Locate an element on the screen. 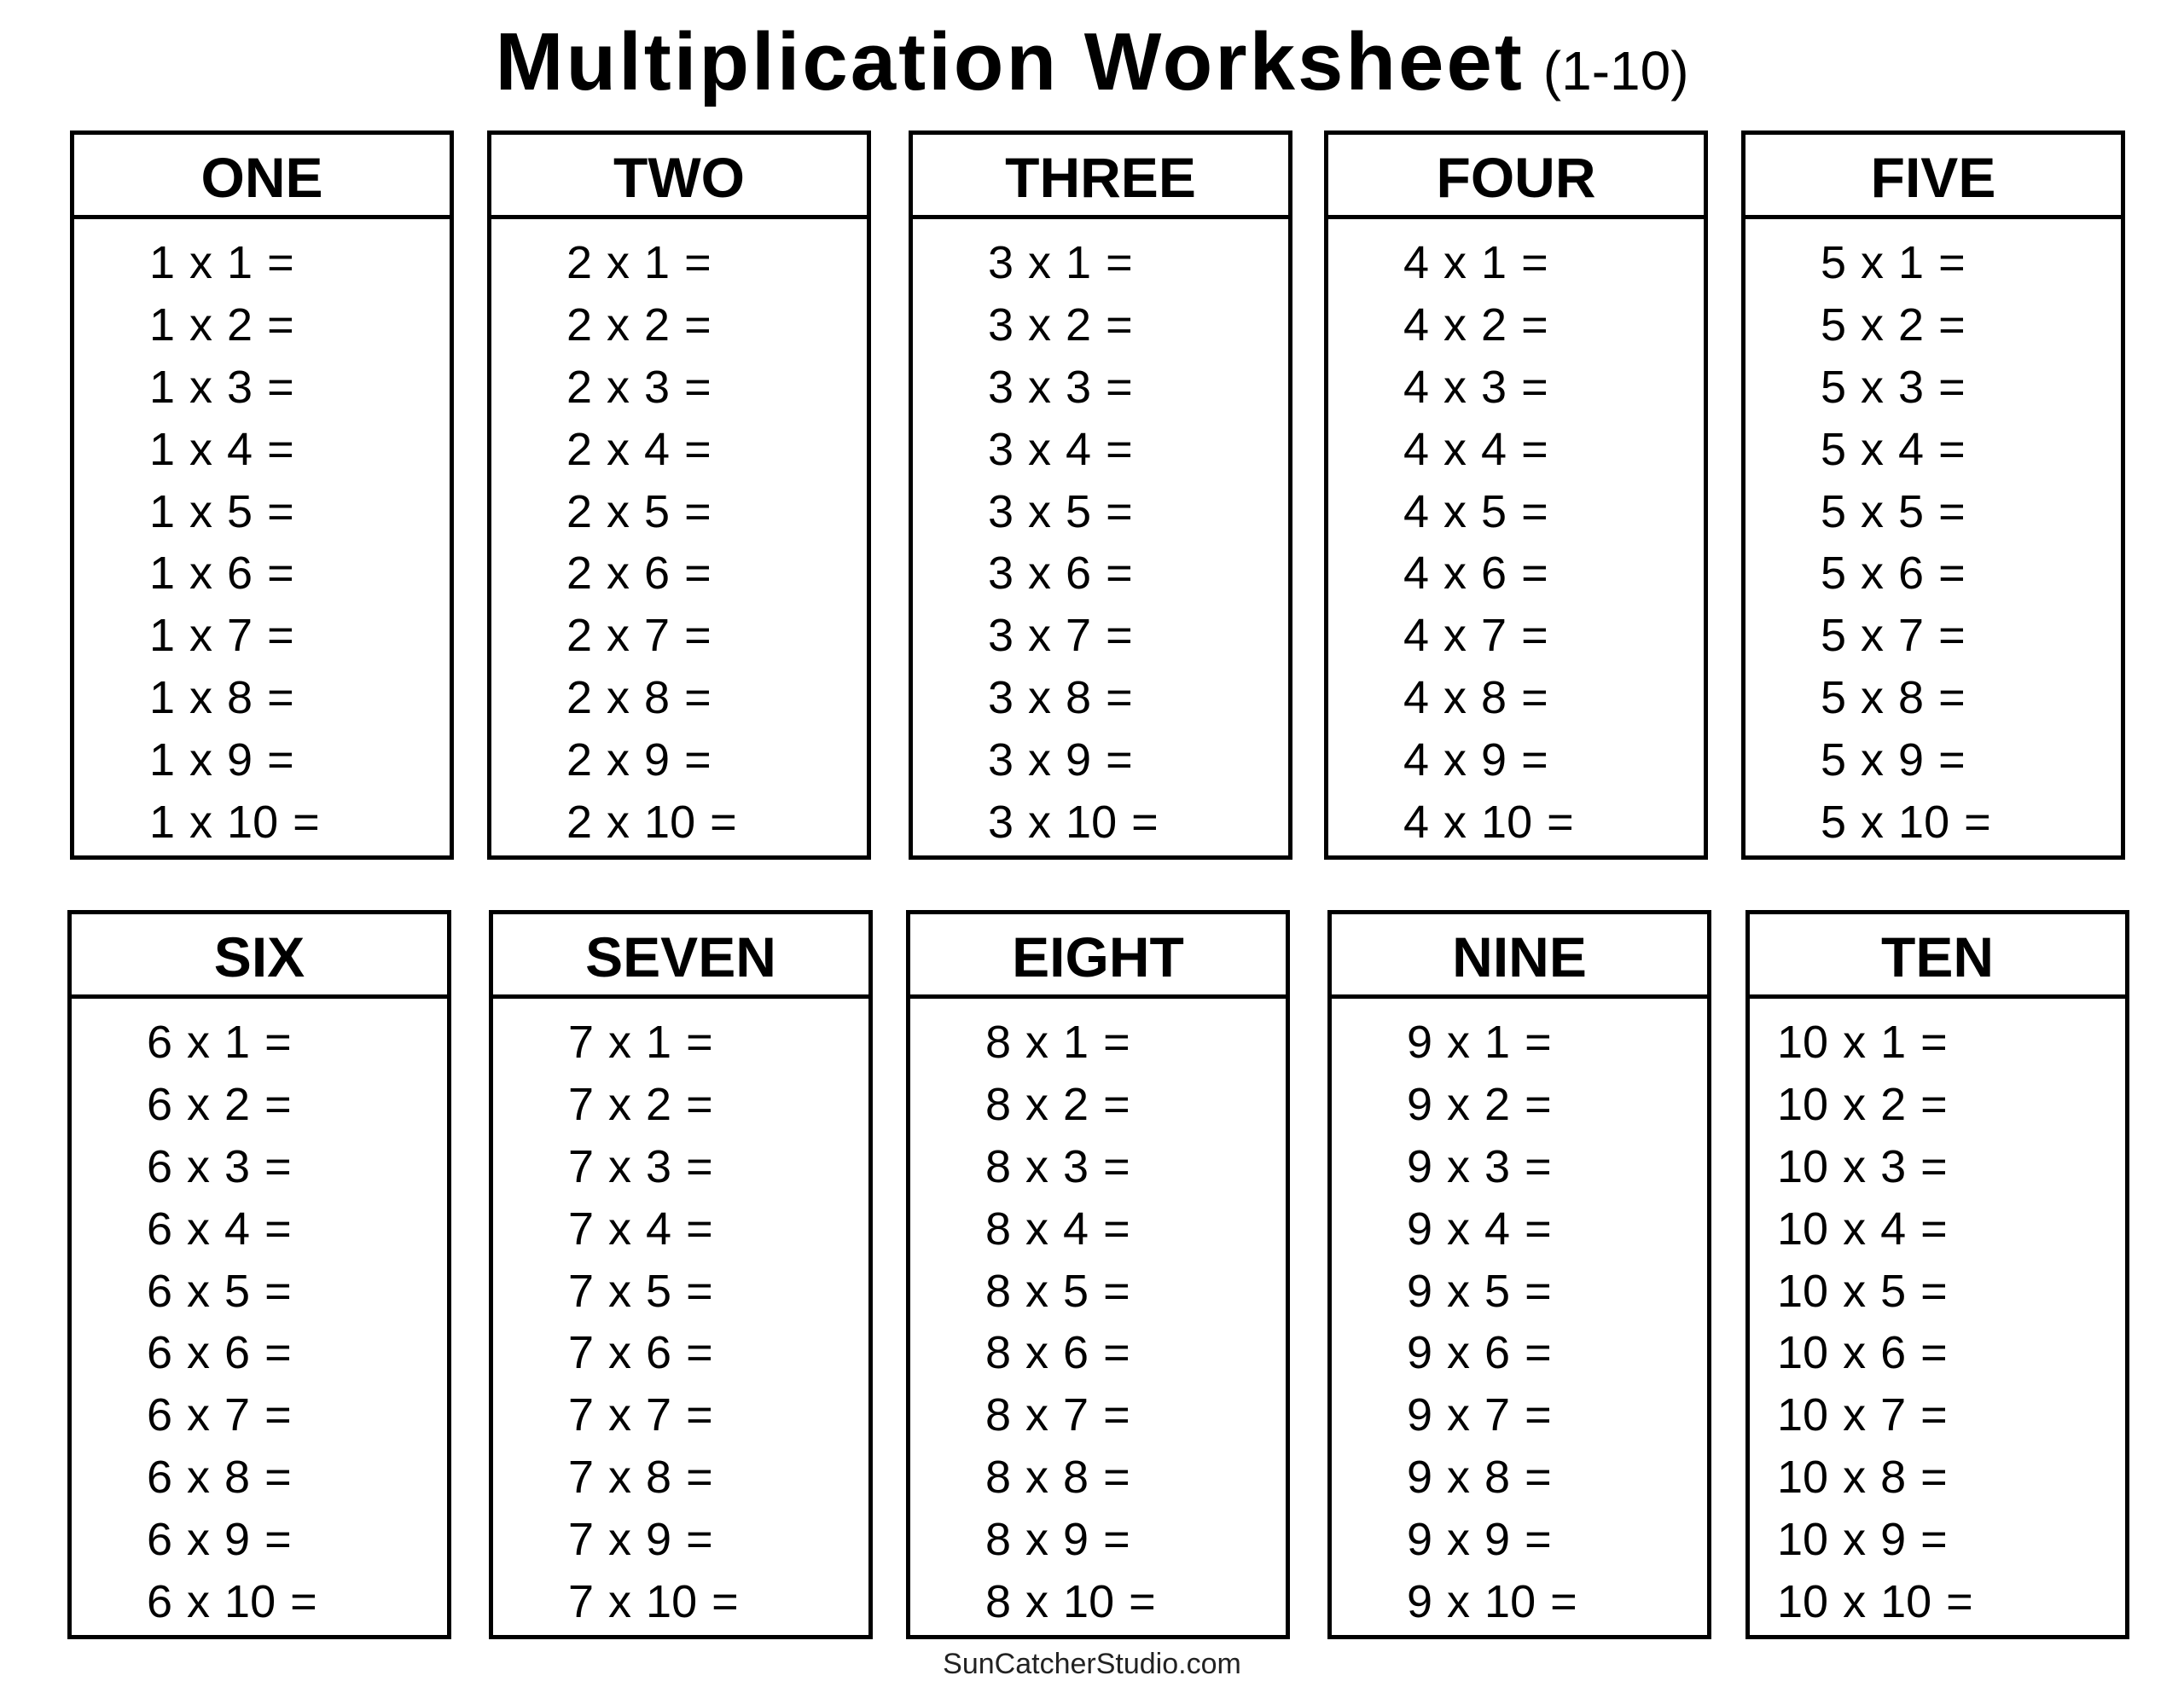 This screenshot has height=1687, width=2184. problem-row: 6 x 3 = is located at coordinates (219, 1166).